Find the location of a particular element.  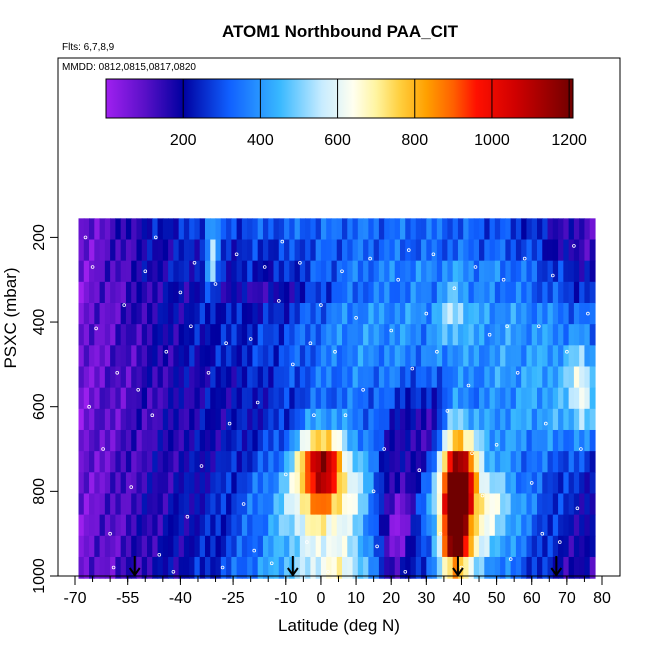

y-axis-label: PSXC (mbar) is located at coordinates (10, 317).